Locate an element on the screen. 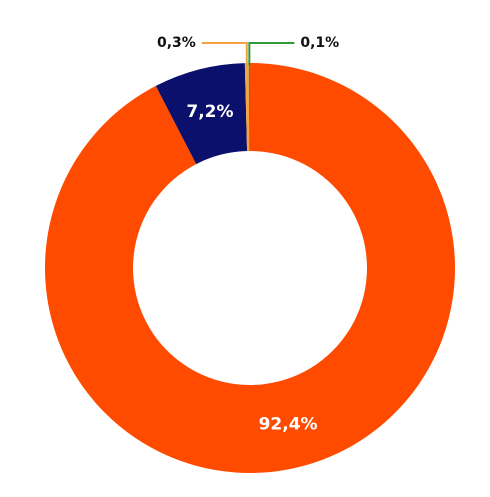  slice-label: 7,2% is located at coordinates (209, 112).